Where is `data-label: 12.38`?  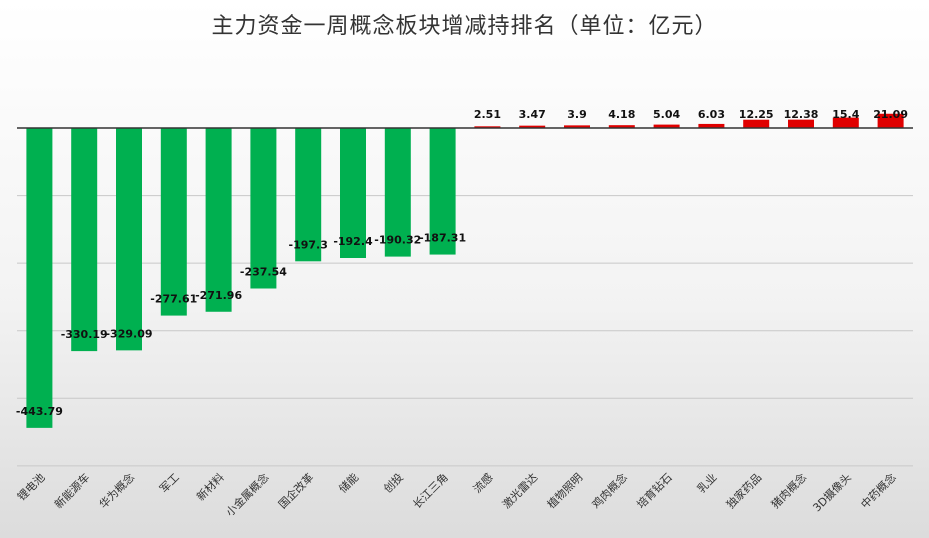 data-label: 12.38 is located at coordinates (801, 114).